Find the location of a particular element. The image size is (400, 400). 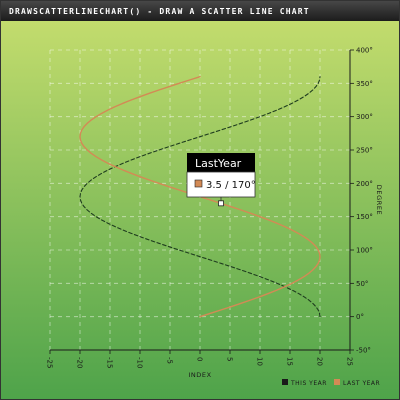

x-tick-label: -5 is located at coordinates (170, 360).